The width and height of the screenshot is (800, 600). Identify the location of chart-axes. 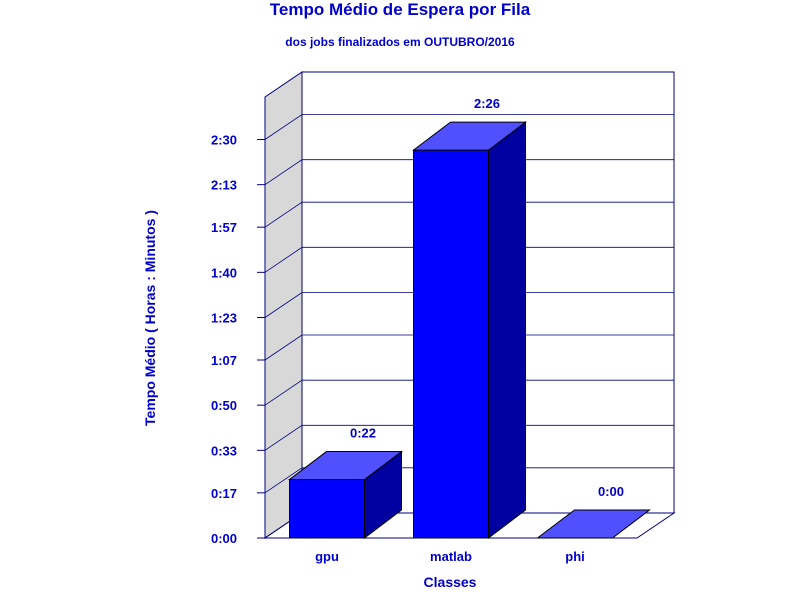
(261, 318).